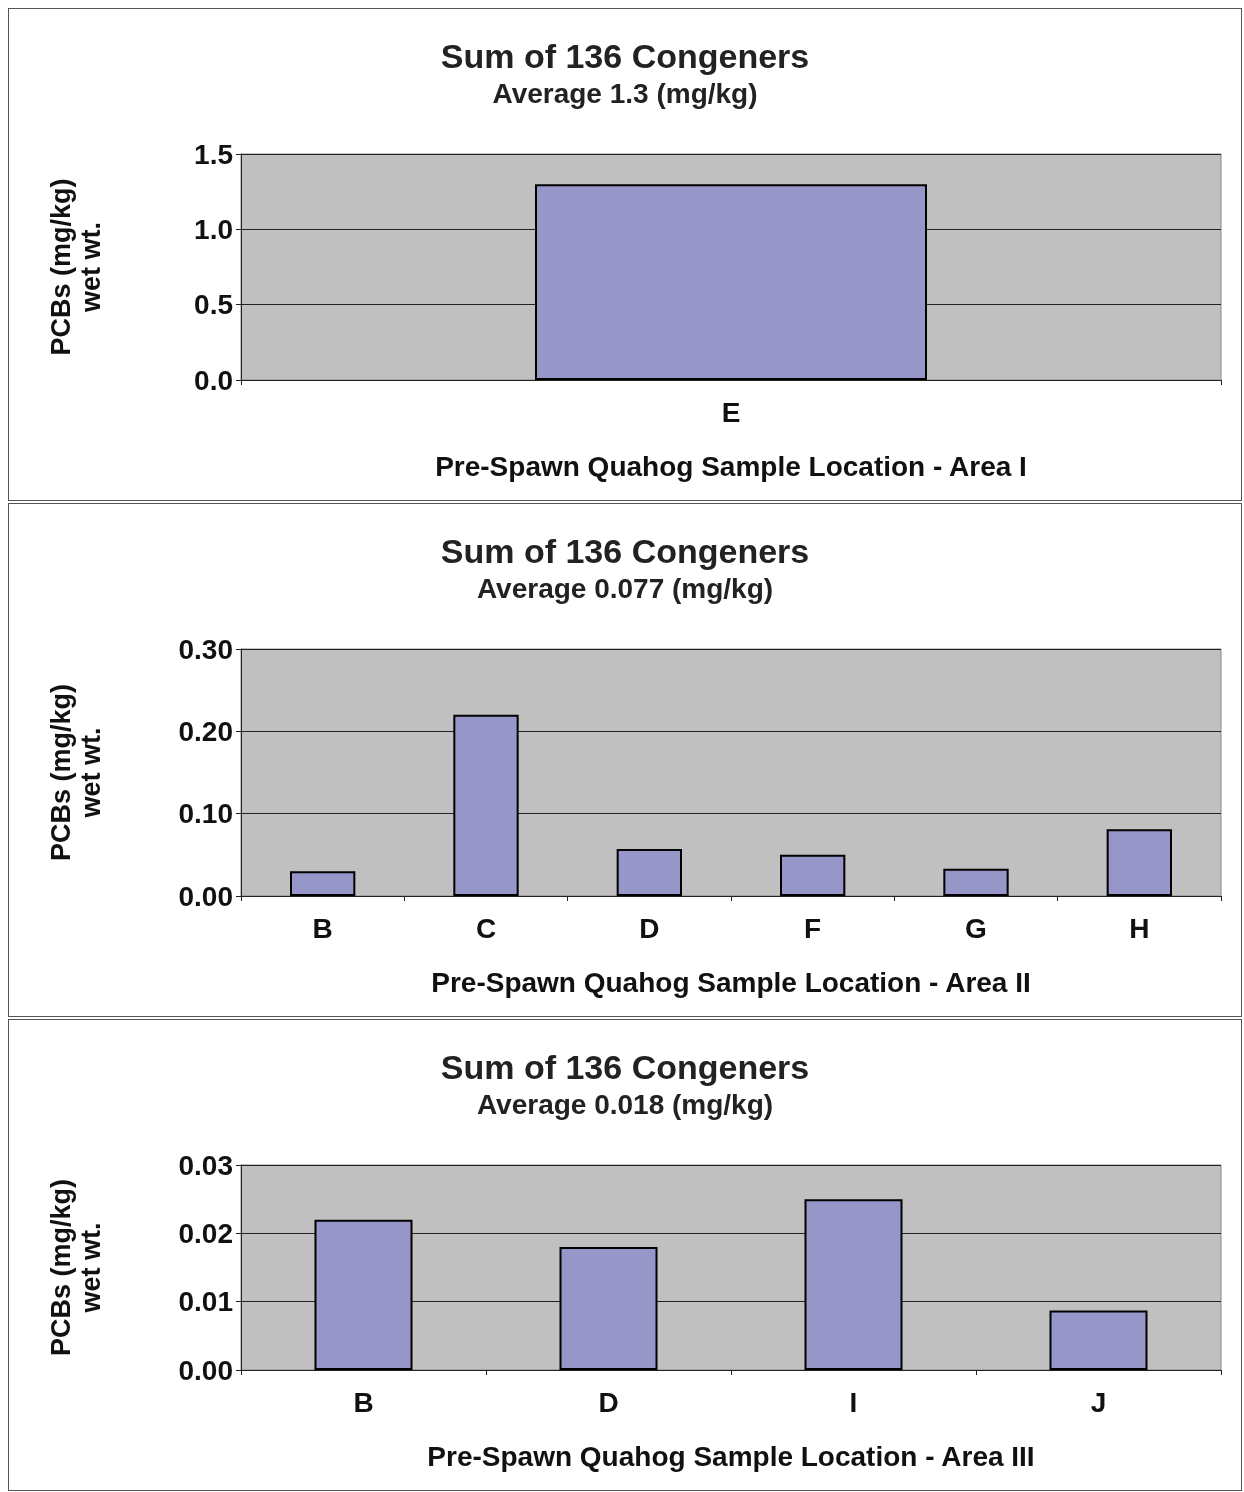 The image size is (1244, 1492). Describe the element at coordinates (731, 412) in the screenshot. I see `x-tick-label: E` at that location.